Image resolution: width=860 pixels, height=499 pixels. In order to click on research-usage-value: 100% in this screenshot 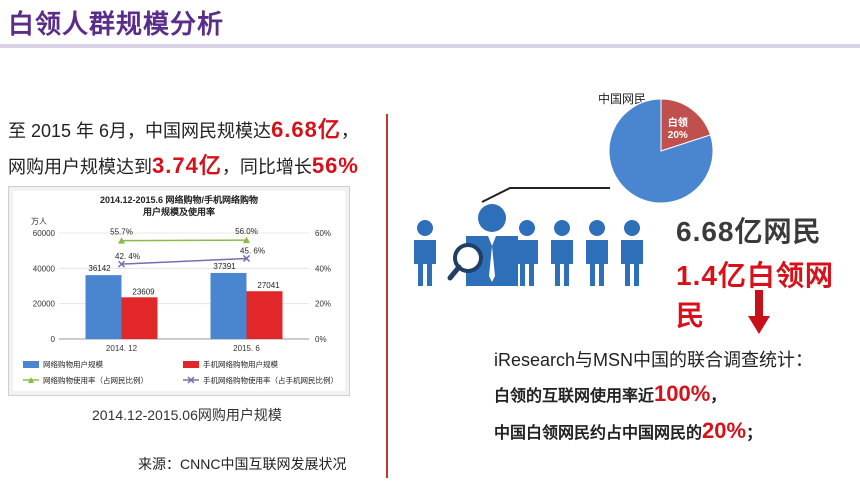, I will do `click(682, 393)`.